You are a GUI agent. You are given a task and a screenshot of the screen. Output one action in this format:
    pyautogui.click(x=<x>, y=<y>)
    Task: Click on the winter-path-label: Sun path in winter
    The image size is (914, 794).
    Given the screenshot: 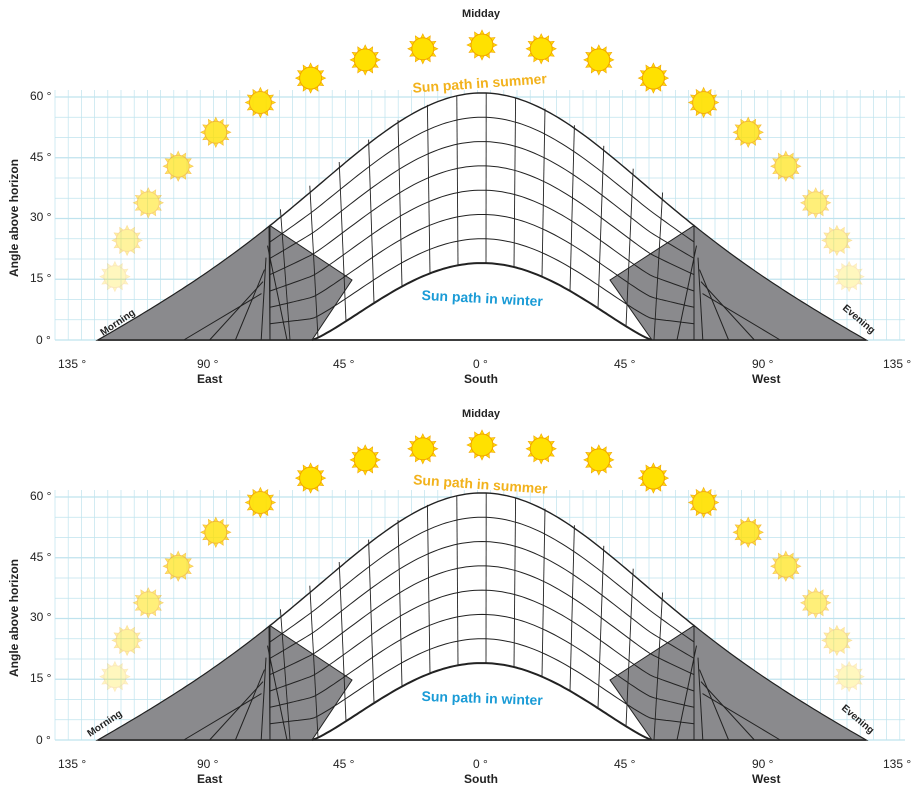 What is the action you would take?
    pyautogui.click(x=482, y=698)
    